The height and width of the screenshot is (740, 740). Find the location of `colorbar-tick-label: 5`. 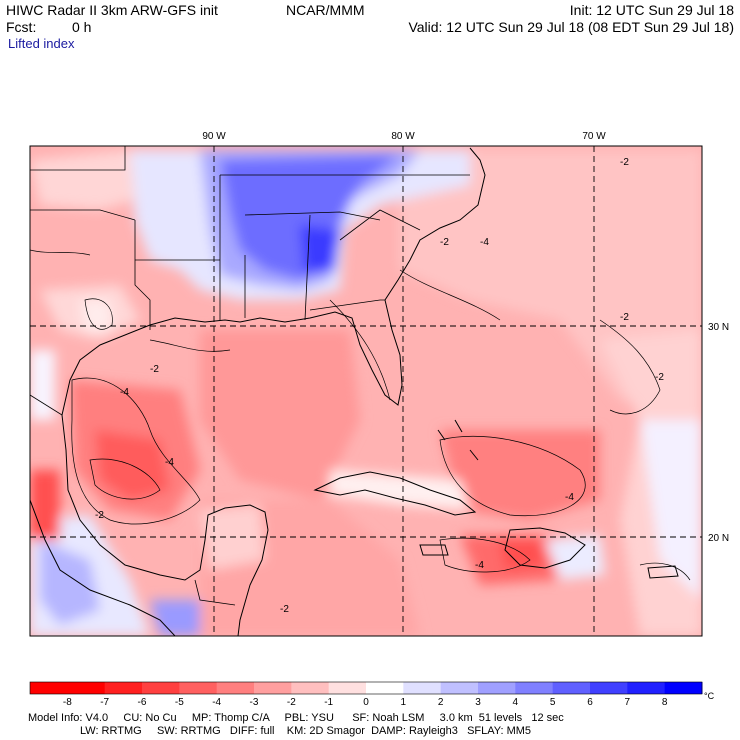

colorbar-tick-label: 5 is located at coordinates (553, 702).